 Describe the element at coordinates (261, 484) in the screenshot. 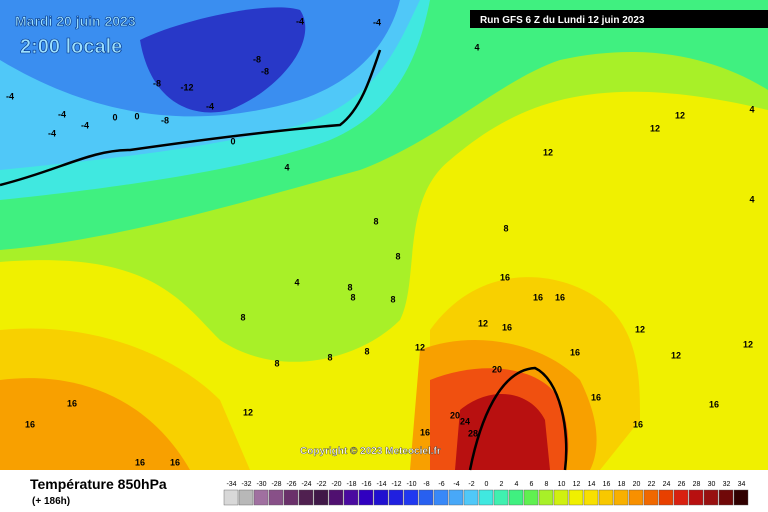

I see `scale-label: -30` at that location.